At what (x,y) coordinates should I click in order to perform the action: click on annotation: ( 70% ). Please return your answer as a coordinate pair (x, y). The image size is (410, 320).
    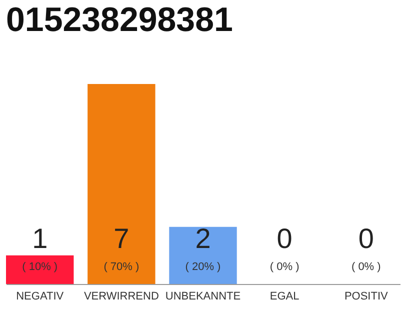
    Looking at the image, I should click on (122, 267).